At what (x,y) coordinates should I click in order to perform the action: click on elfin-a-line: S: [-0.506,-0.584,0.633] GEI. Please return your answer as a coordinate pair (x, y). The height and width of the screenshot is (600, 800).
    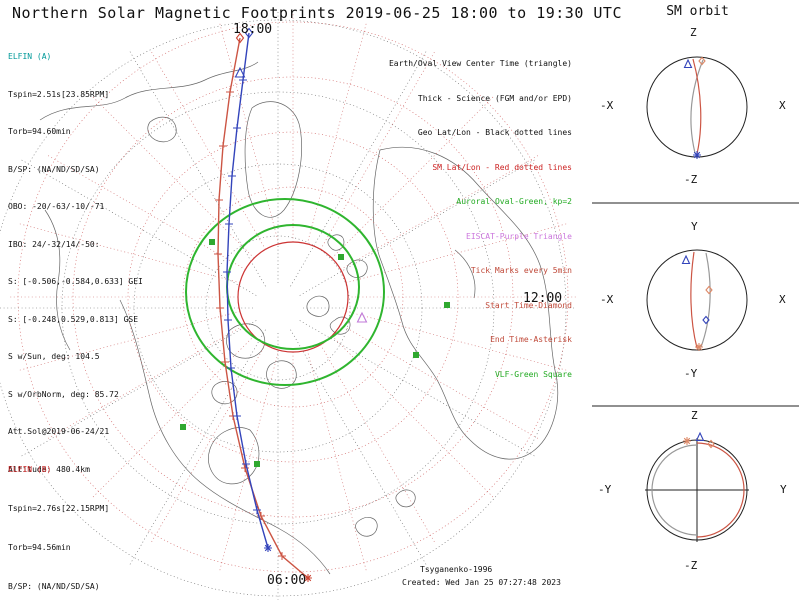
    Looking at the image, I should click on (75, 281).